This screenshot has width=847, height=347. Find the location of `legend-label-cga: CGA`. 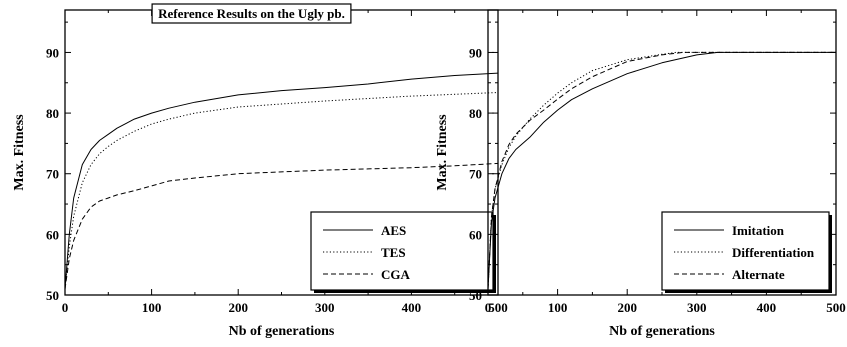

legend-label-cga: CGA is located at coordinates (396, 274).